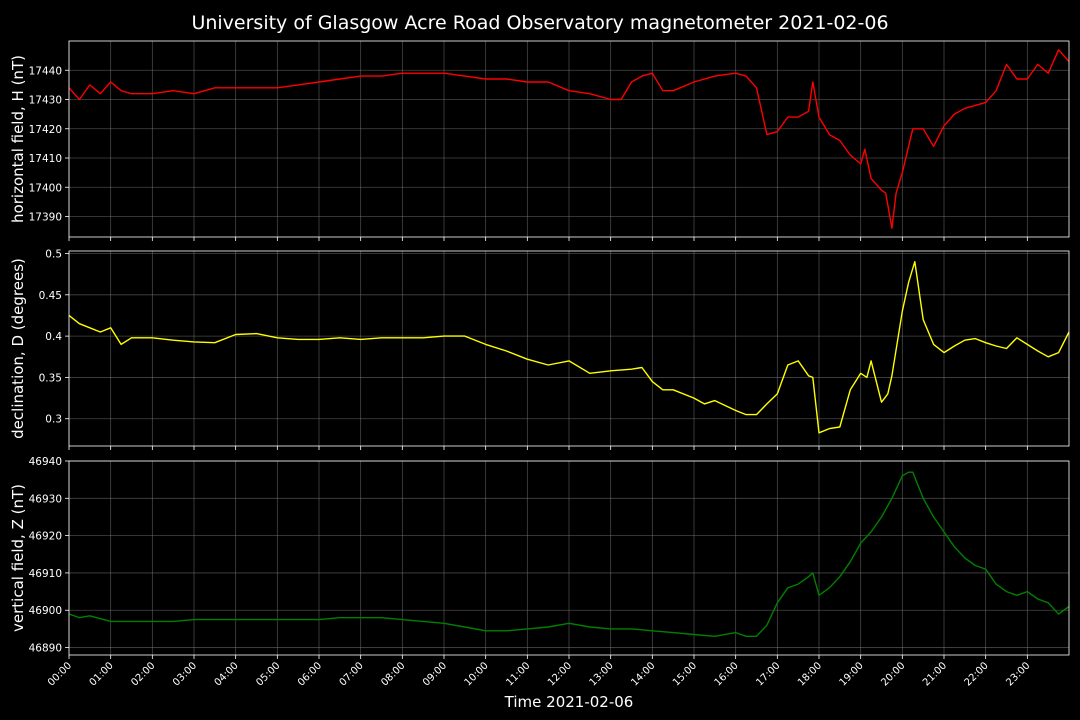 This screenshot has height=720, width=1080. Describe the element at coordinates (18, 348) in the screenshot. I see `y-axis-label: declination, D (degrees)` at that location.